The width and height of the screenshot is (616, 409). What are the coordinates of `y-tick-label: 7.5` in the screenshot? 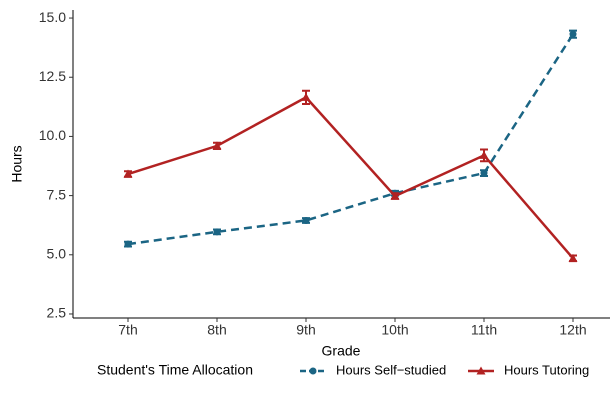 It's located at (57, 194).